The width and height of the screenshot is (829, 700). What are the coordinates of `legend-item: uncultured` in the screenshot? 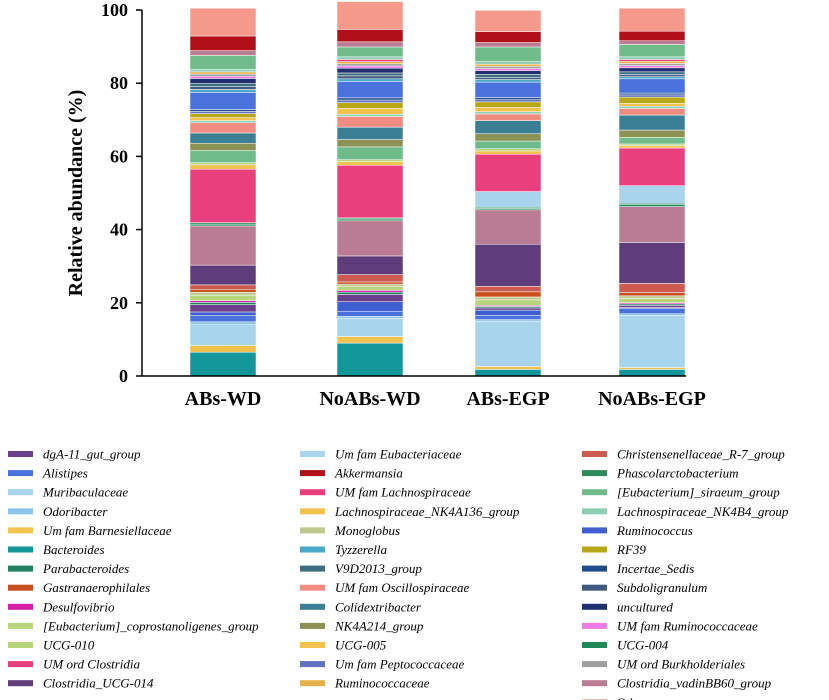 It's located at (627, 606).